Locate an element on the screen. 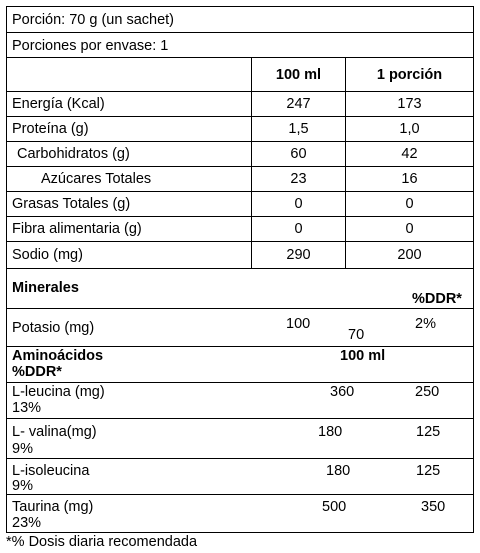 This screenshot has height=553, width=480. amino-name: L- valina(mg) is located at coordinates (54, 432).